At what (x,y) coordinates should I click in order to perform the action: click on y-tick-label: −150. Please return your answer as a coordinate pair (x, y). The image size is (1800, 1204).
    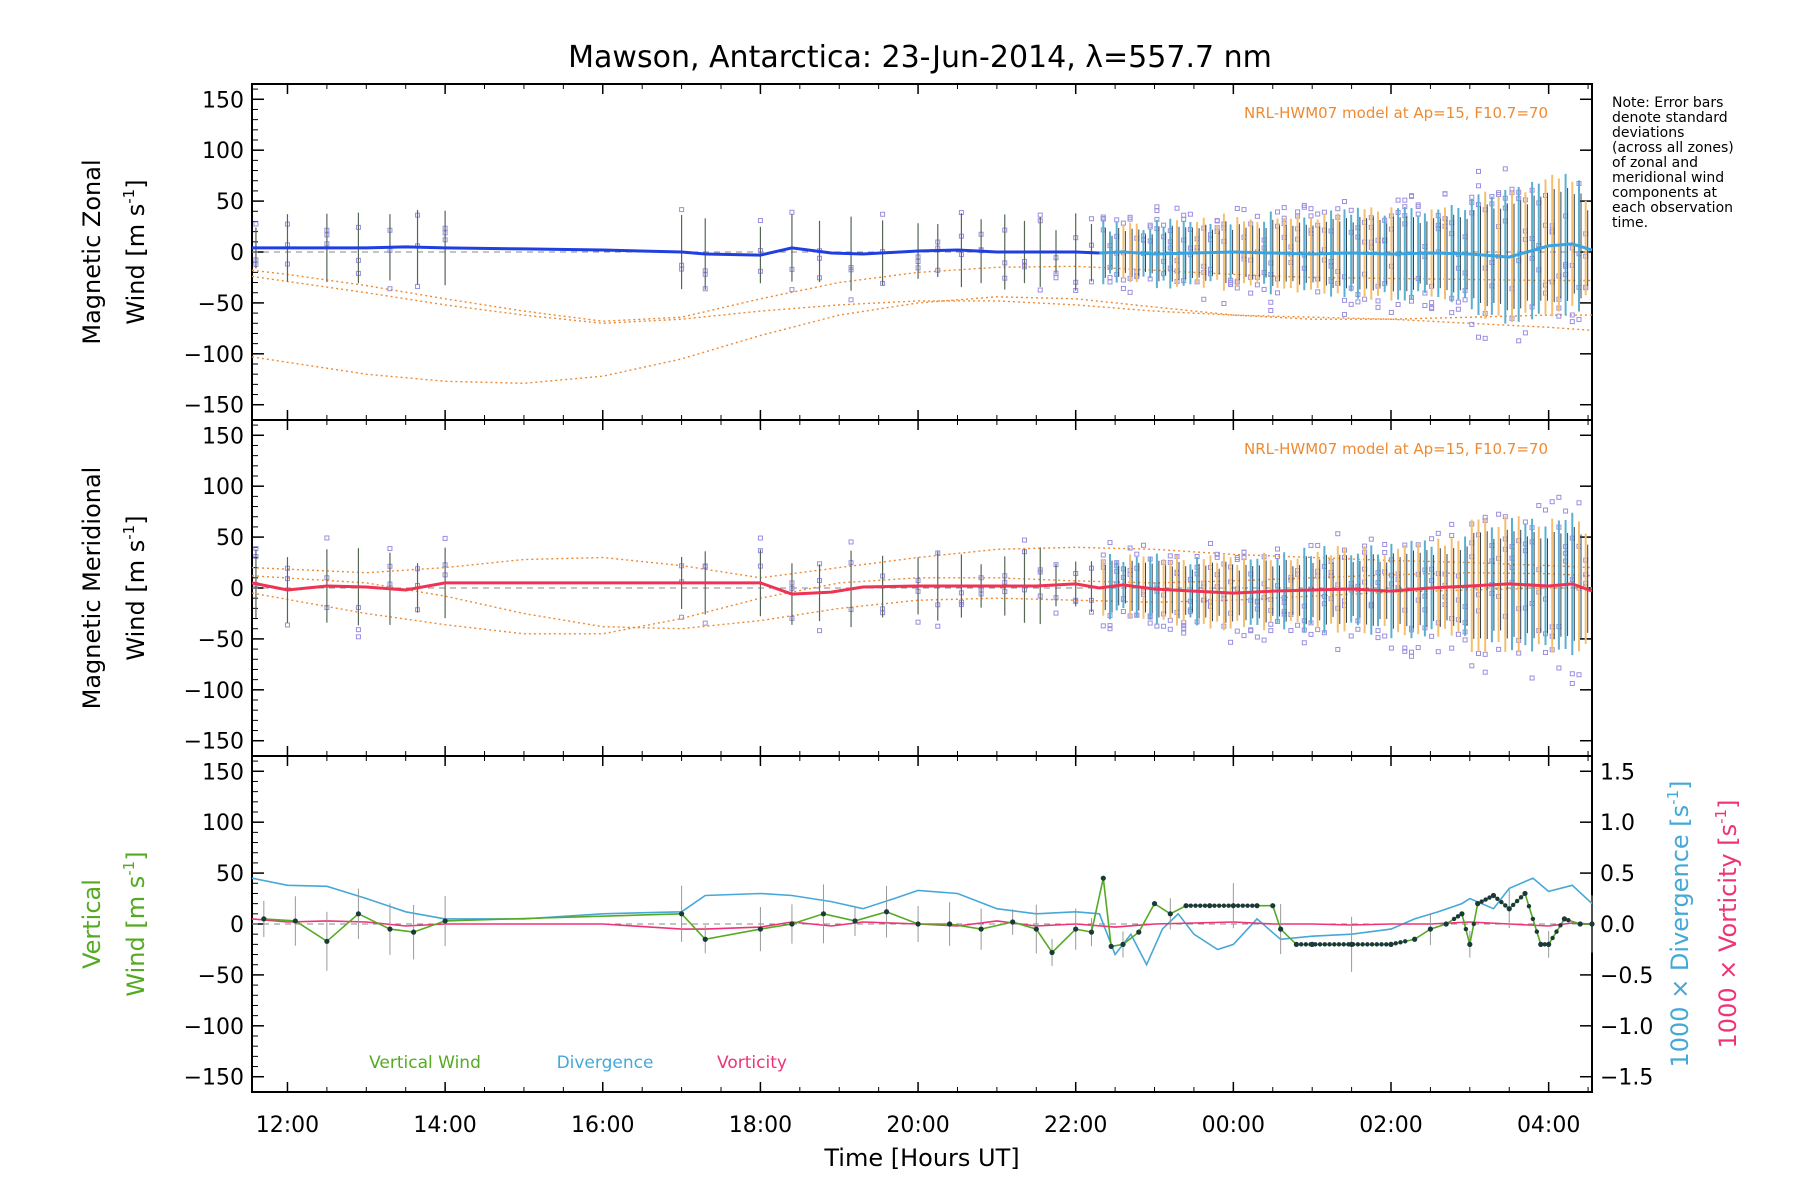
    Looking at the image, I should click on (214, 742).